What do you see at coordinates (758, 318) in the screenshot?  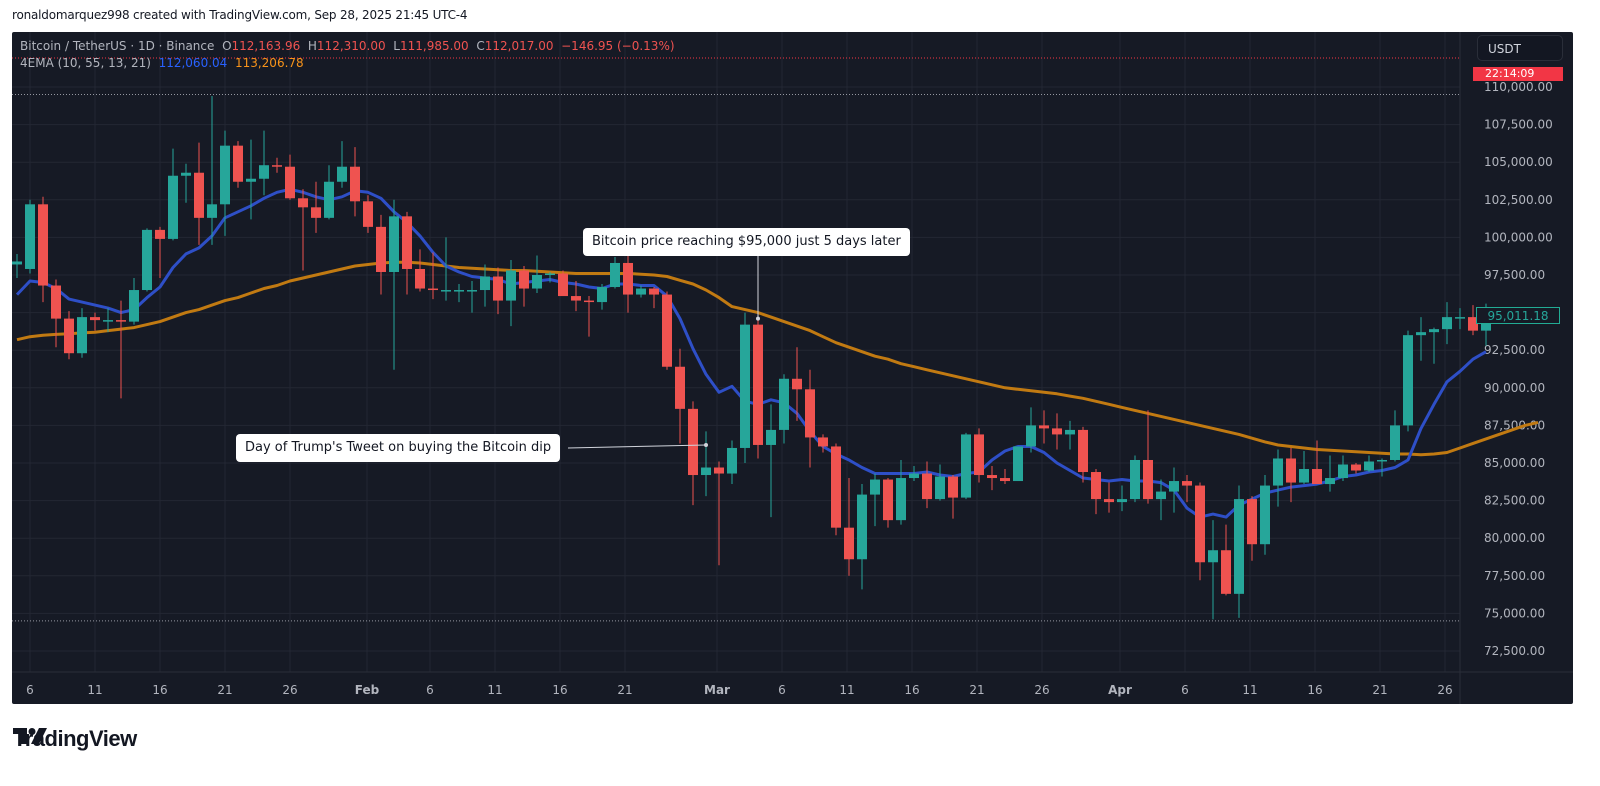 I see `annotation-anchor-price` at bounding box center [758, 318].